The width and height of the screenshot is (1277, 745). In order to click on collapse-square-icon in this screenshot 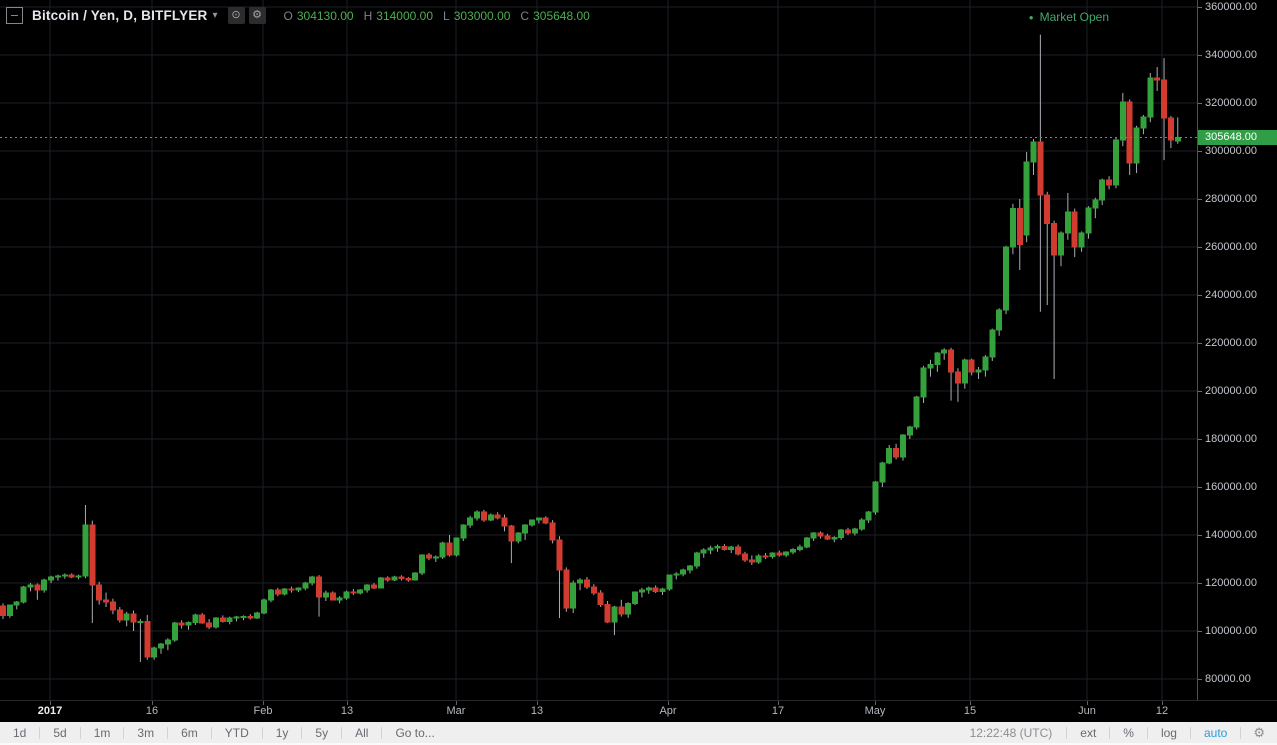, I will do `click(14, 15)`.